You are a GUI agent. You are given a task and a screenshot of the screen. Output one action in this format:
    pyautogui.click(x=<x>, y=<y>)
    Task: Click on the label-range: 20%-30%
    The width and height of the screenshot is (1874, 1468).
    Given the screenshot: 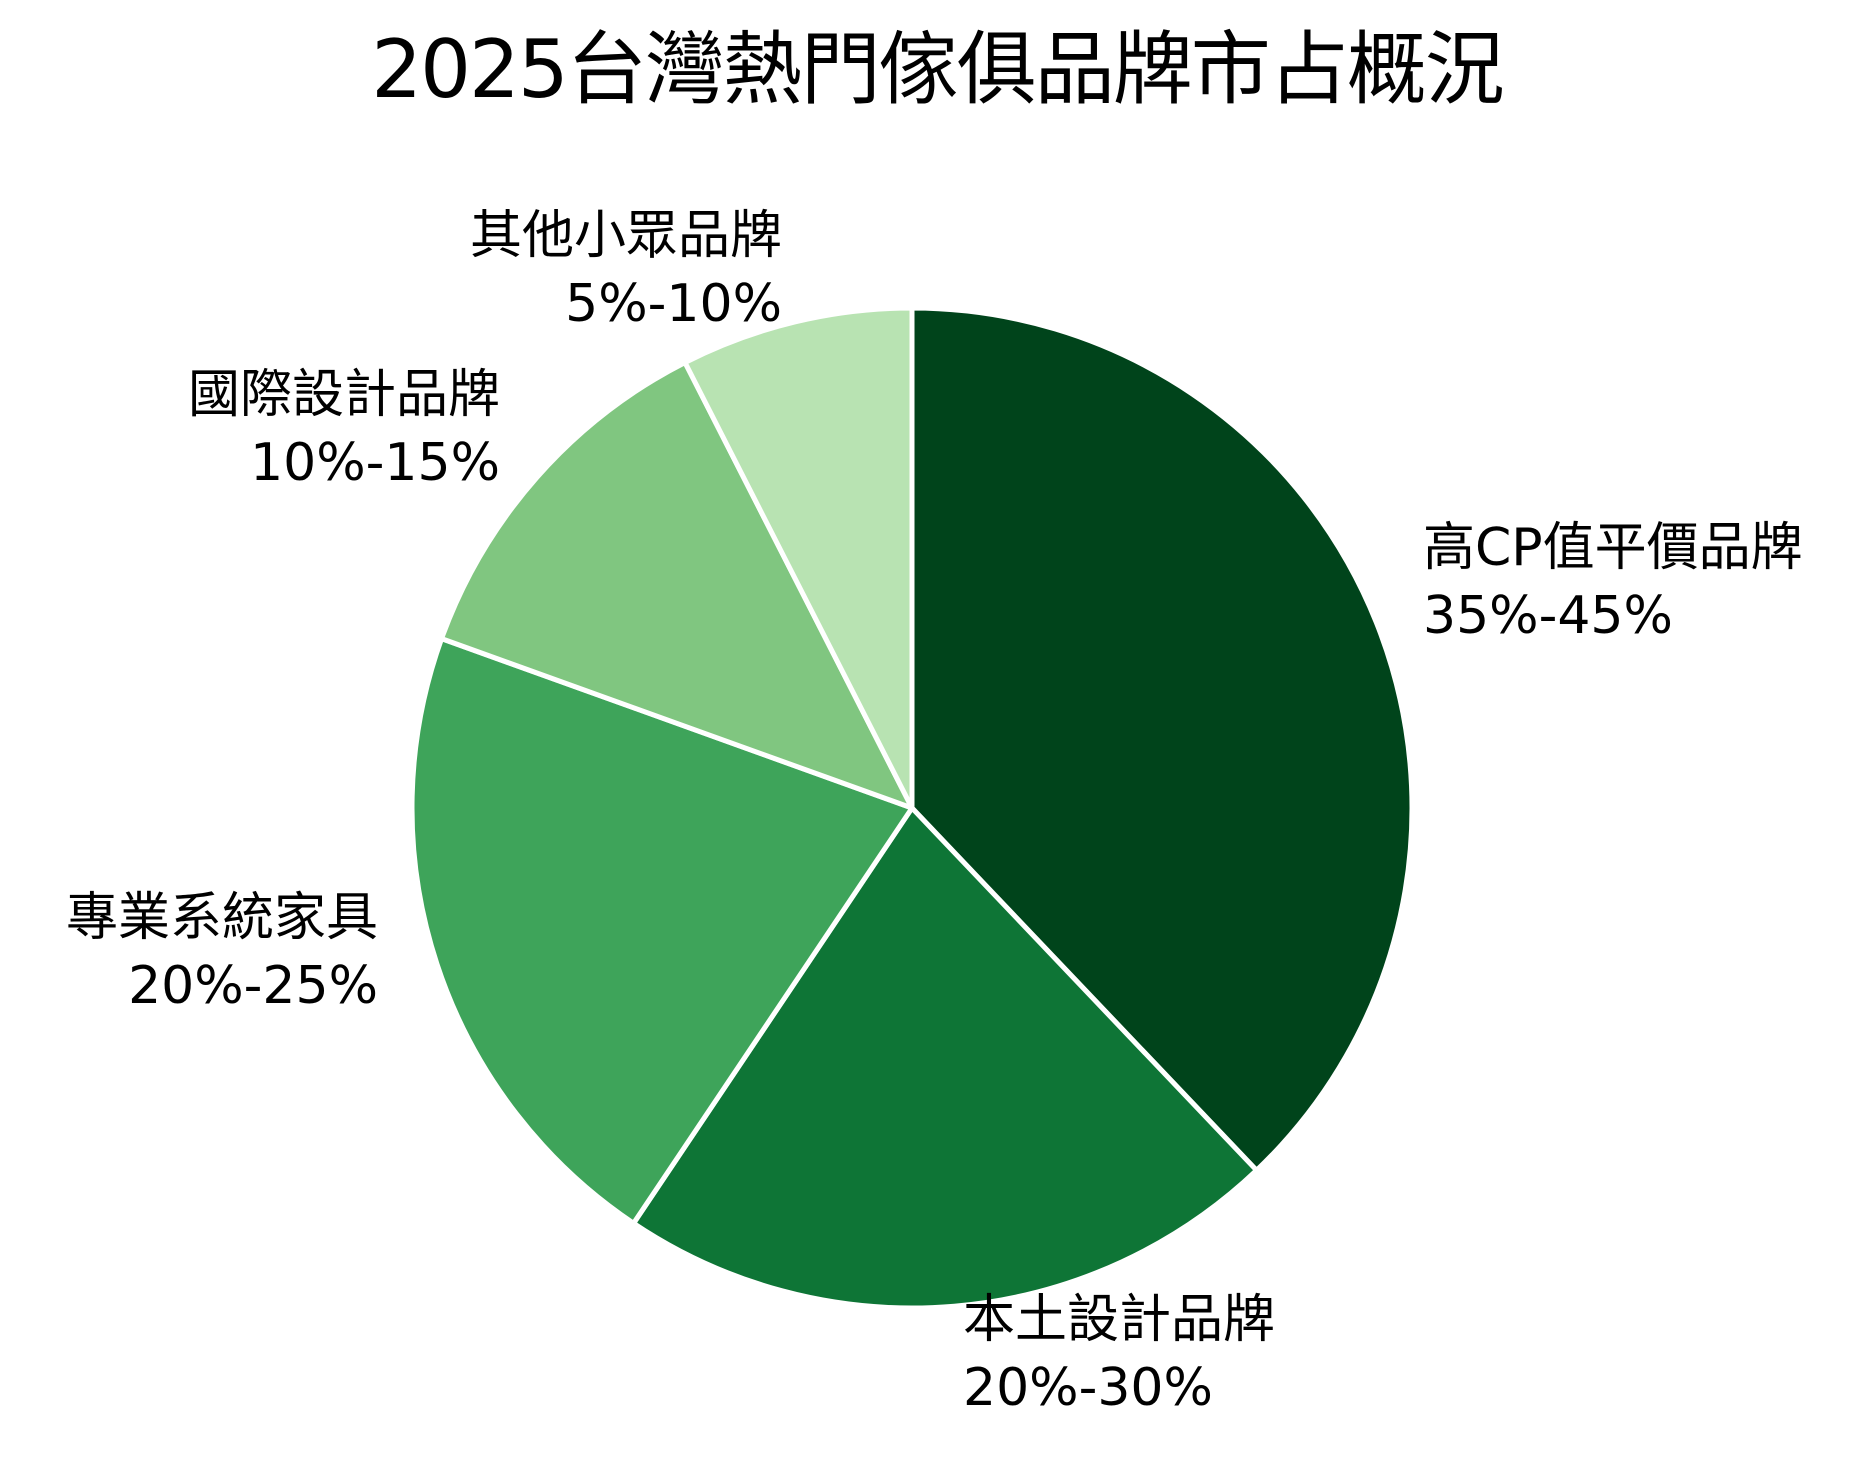 What is the action you would take?
    pyautogui.click(x=1088, y=1388)
    